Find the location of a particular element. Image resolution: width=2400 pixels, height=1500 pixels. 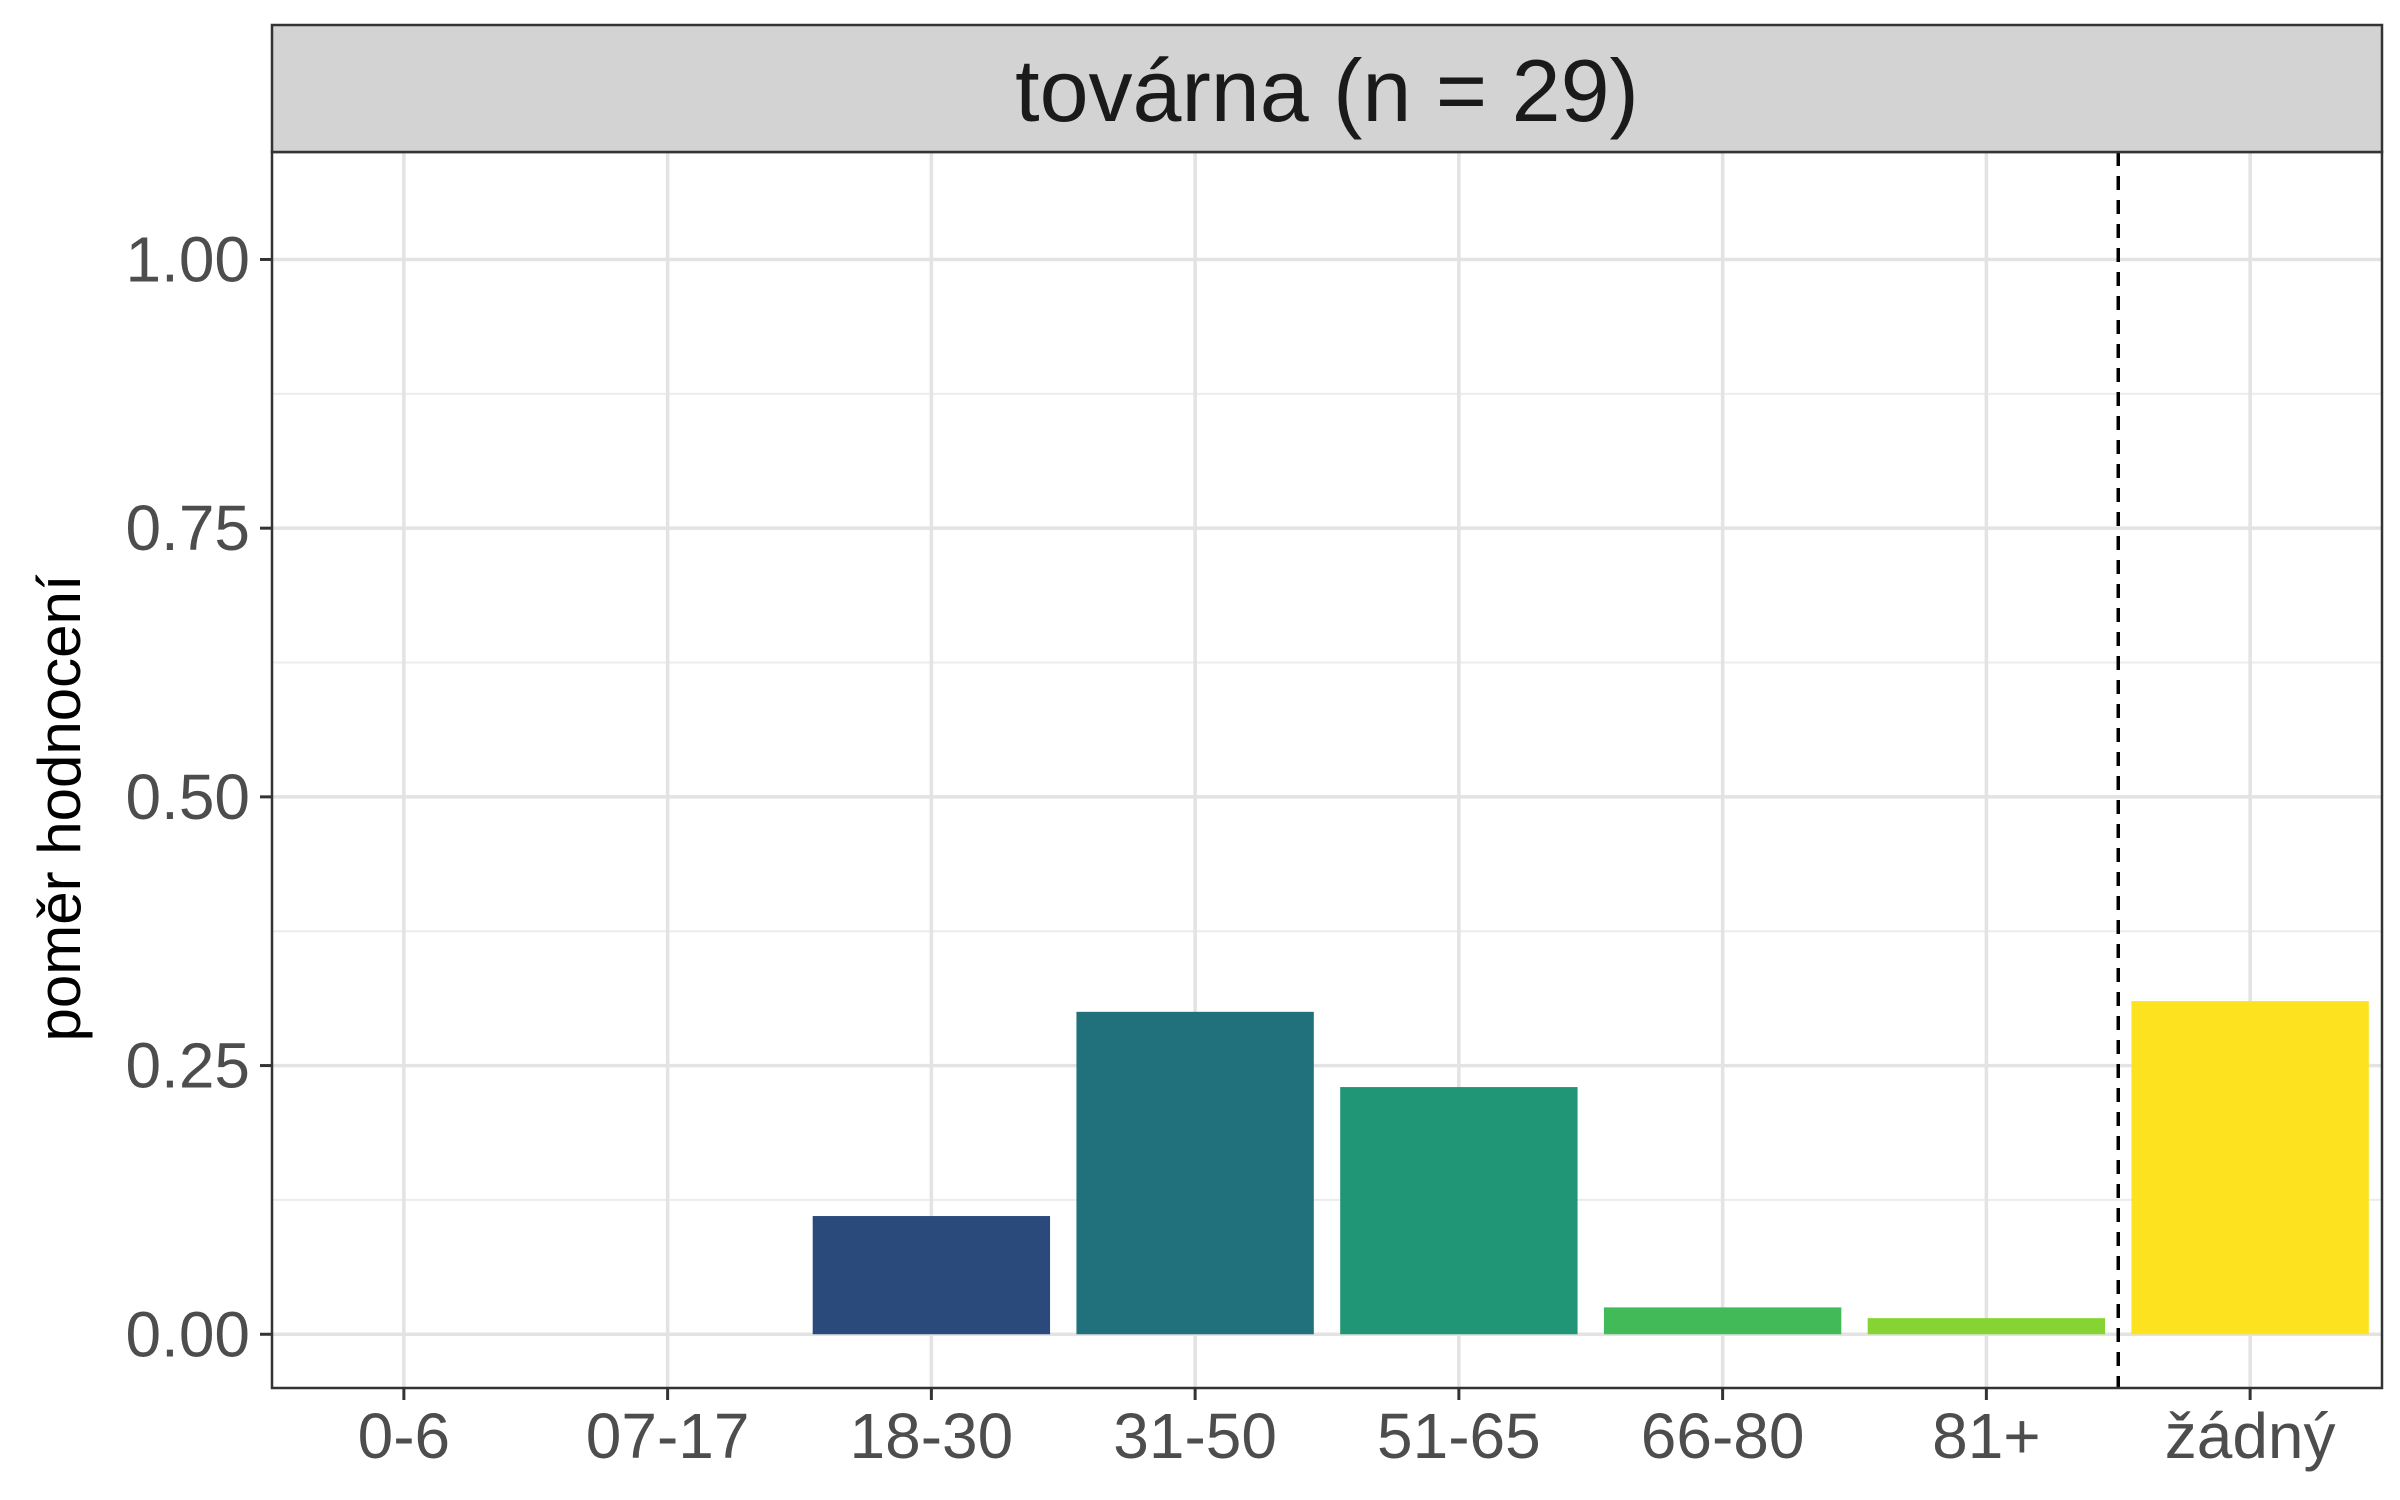

bars is located at coordinates (1591, 1167).